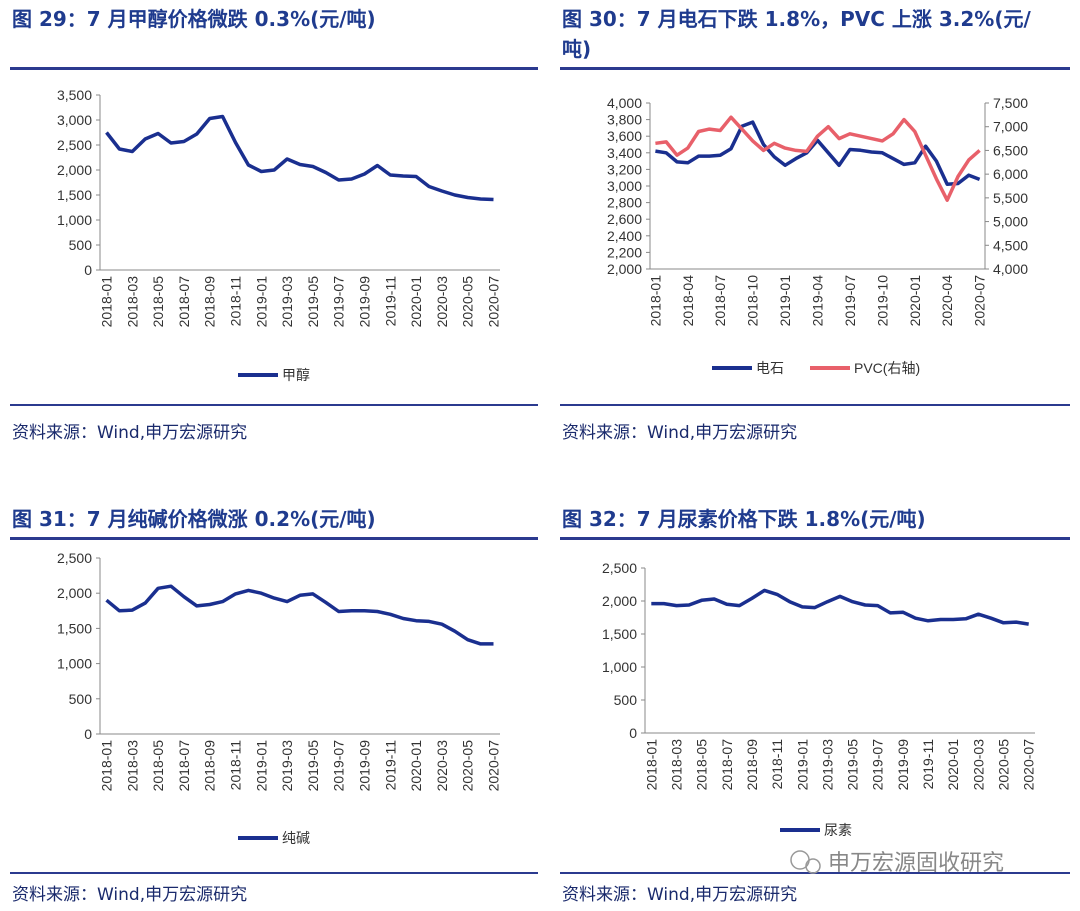 This screenshot has width=1080, height=911. I want to click on x-tick-label: 2018-04, so click(688, 301).